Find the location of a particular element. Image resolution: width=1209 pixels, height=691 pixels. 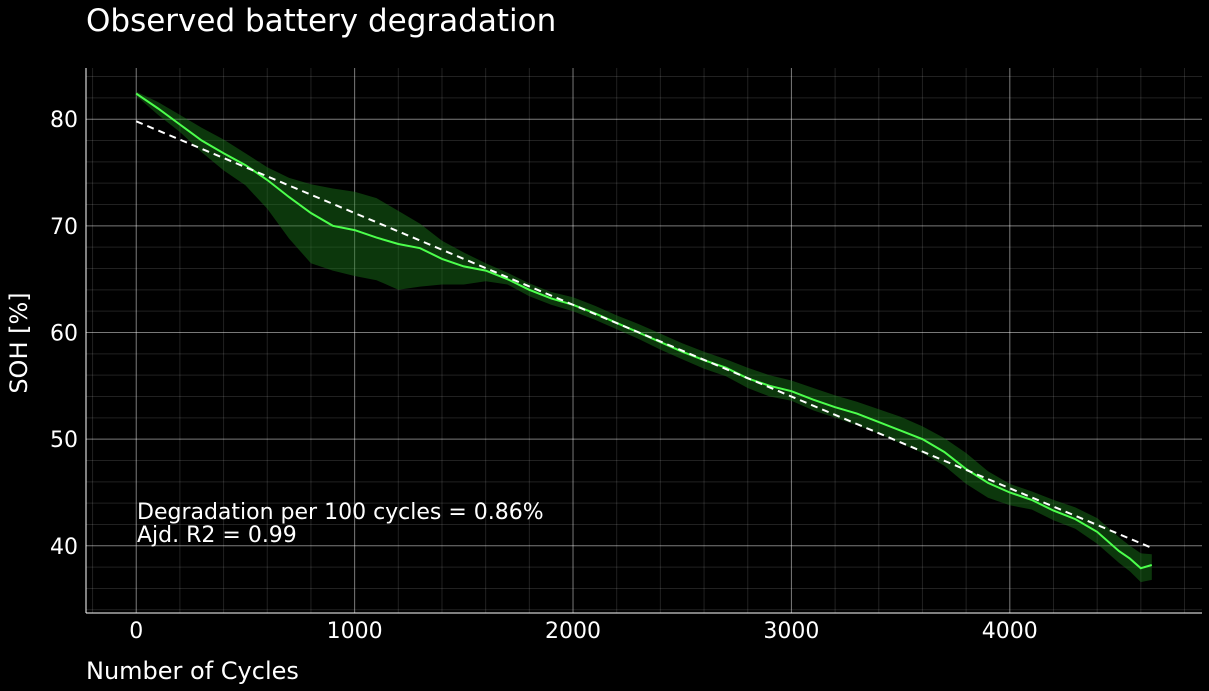

x-tick-label: 4000 is located at coordinates (1010, 631).